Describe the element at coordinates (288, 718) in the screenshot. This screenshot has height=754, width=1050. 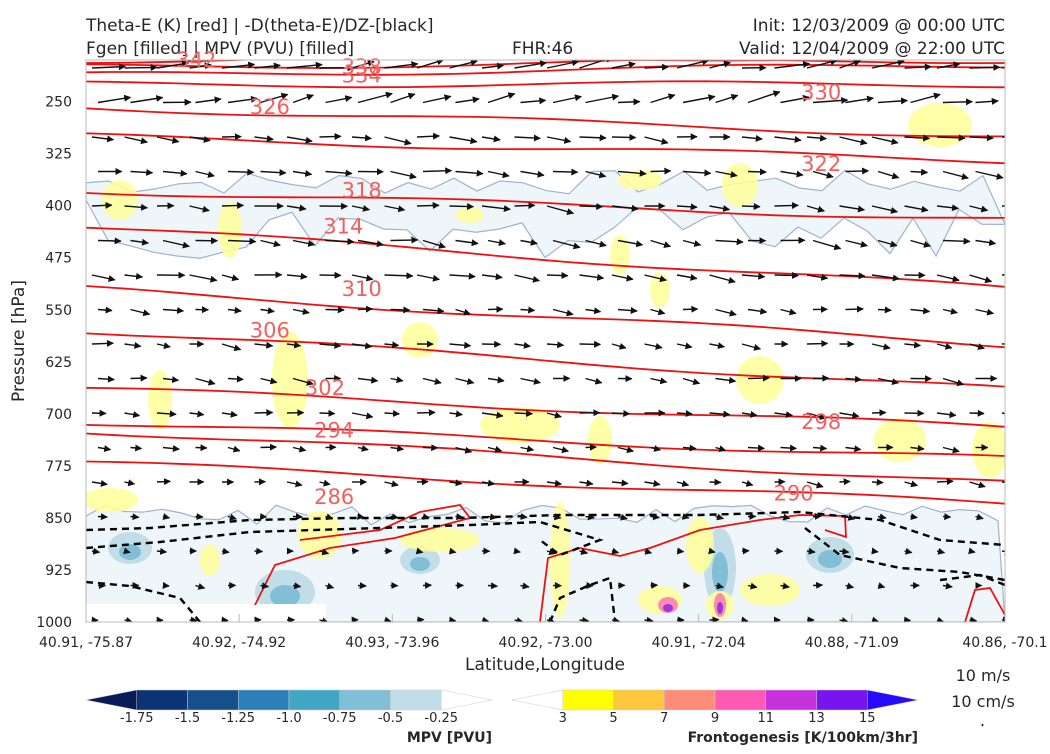
I see `colorbar-tick-label: -1.0` at that location.